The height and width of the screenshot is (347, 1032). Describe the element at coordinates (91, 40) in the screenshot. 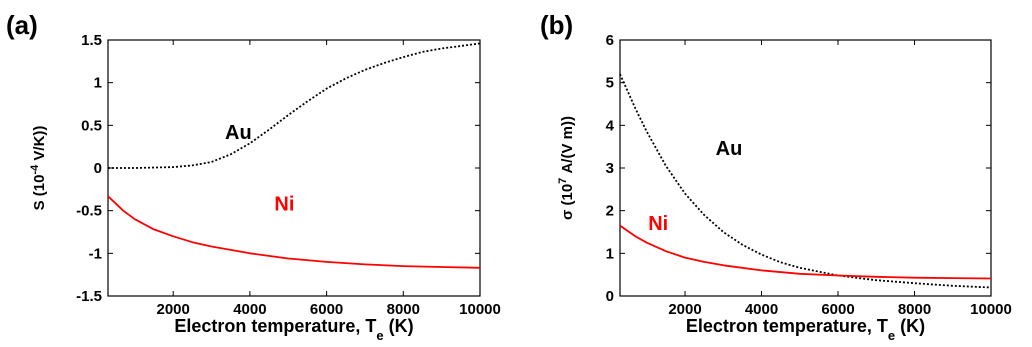

I see `y-tick-label: 1.5` at that location.